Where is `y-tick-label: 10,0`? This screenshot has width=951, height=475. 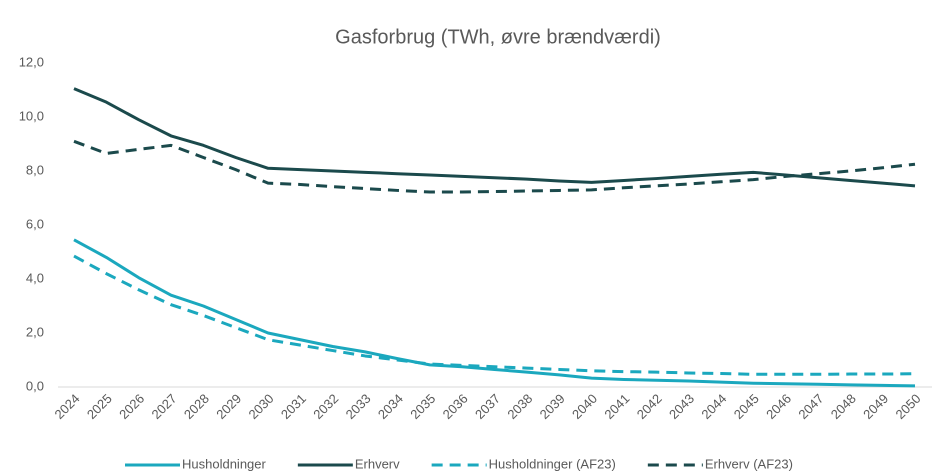
y-tick-label: 10,0 is located at coordinates (31, 115).